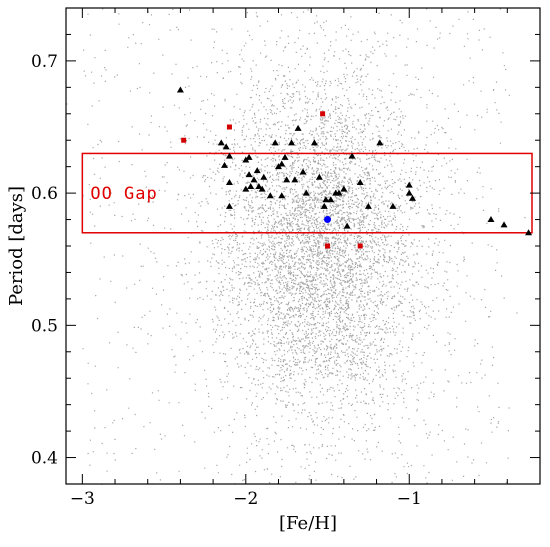 Image resolution: width=550 pixels, height=547 pixels. I want to click on y-tick-label: 0.7, so click(44, 62).